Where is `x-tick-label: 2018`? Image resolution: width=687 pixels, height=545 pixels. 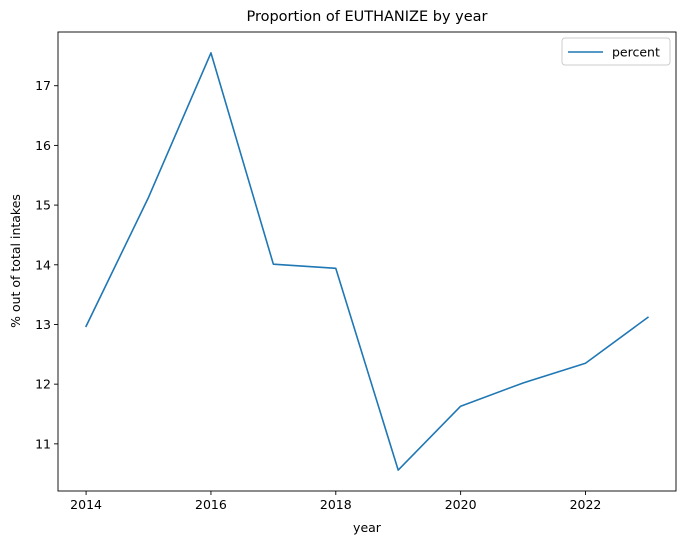
x-tick-label: 2018 is located at coordinates (336, 504).